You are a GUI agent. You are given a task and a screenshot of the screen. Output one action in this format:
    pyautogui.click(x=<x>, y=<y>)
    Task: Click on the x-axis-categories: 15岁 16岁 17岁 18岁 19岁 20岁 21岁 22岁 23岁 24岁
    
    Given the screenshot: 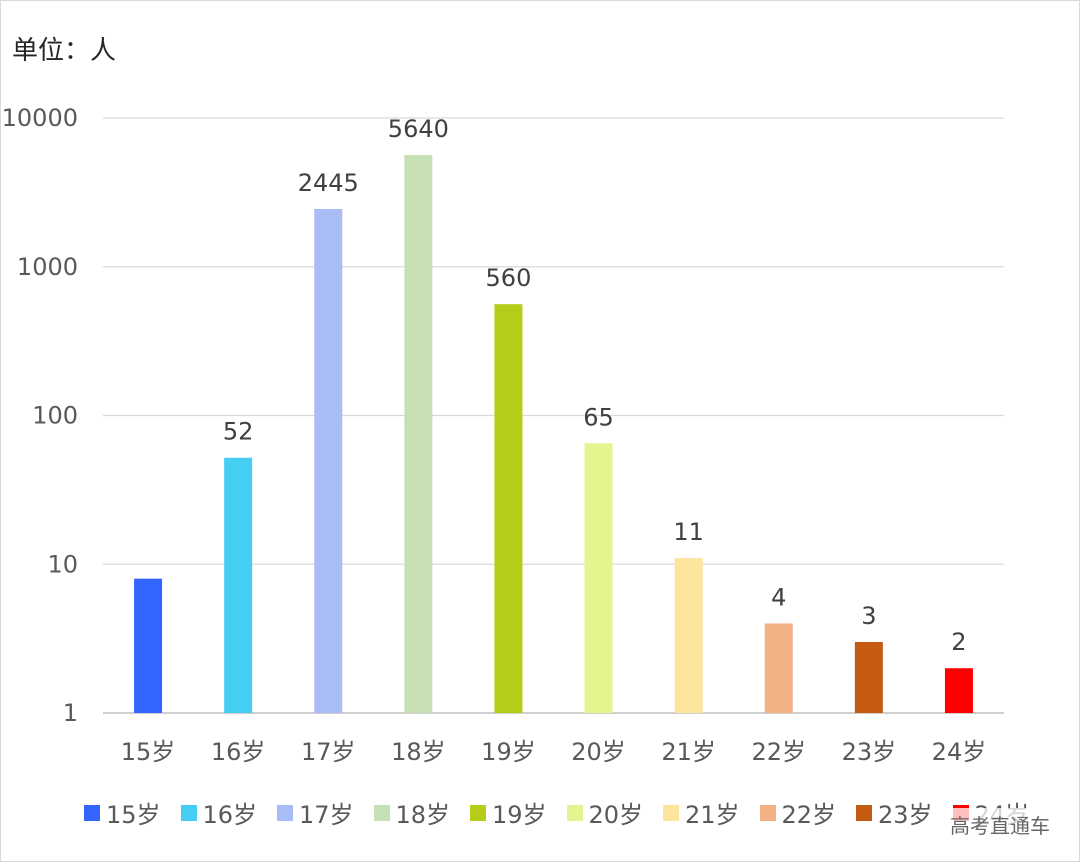 What is the action you would take?
    pyautogui.click(x=553, y=752)
    